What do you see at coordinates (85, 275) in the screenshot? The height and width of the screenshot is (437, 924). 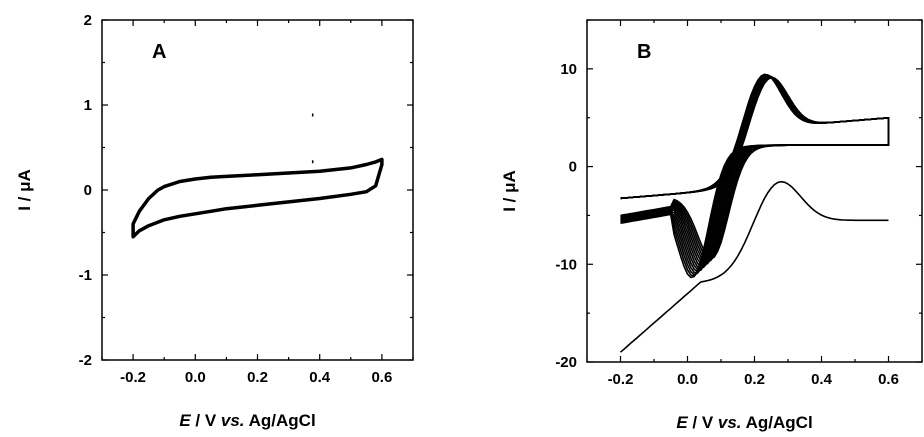 I see `y-tick-label: -1` at bounding box center [85, 275].